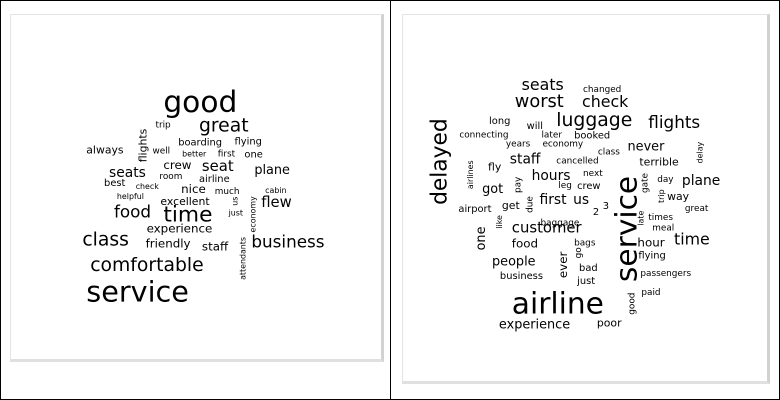 The width and height of the screenshot is (780, 400). I want to click on cloud-word: 2, so click(596, 212).